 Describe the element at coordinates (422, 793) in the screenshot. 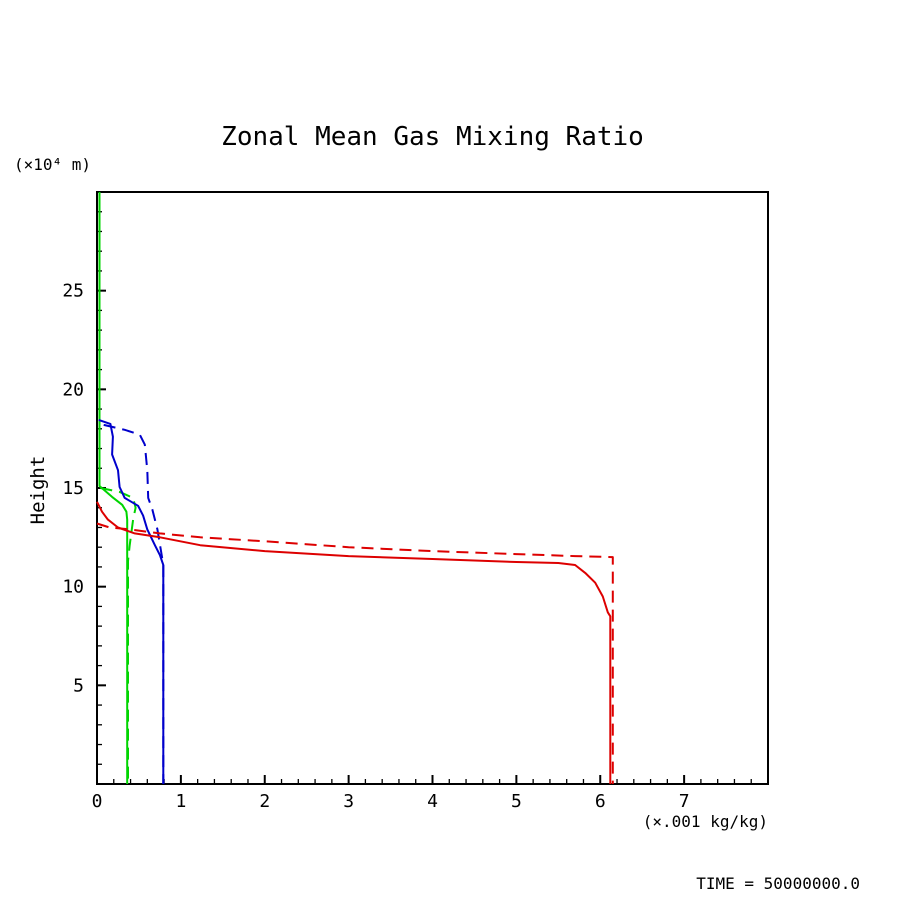

I see `x-axis-ticks: 0 1 2 3 4 5 6 7` at that location.